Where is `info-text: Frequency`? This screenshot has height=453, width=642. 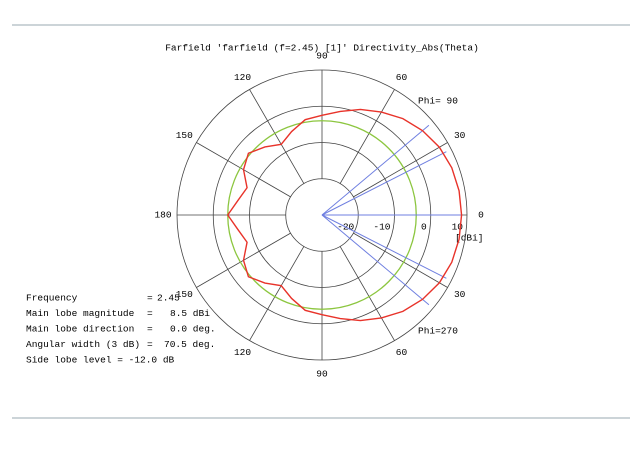 info-text: Frequency is located at coordinates (52, 298).